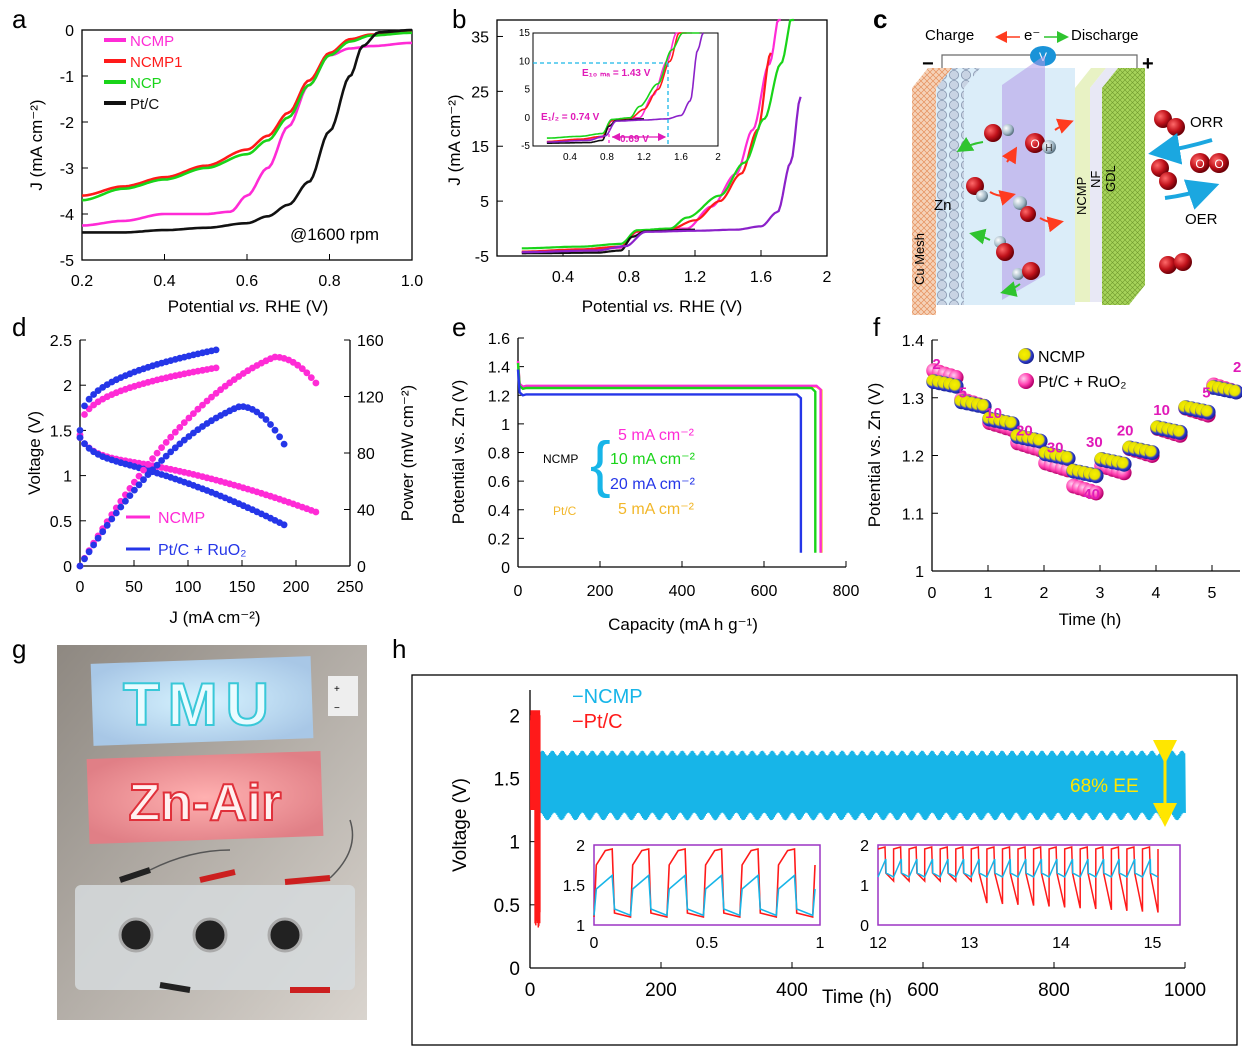 This screenshot has width=1242, height=1048. Describe the element at coordinates (370, 341) in the screenshot. I see `y-right-tick-label: 160` at that location.